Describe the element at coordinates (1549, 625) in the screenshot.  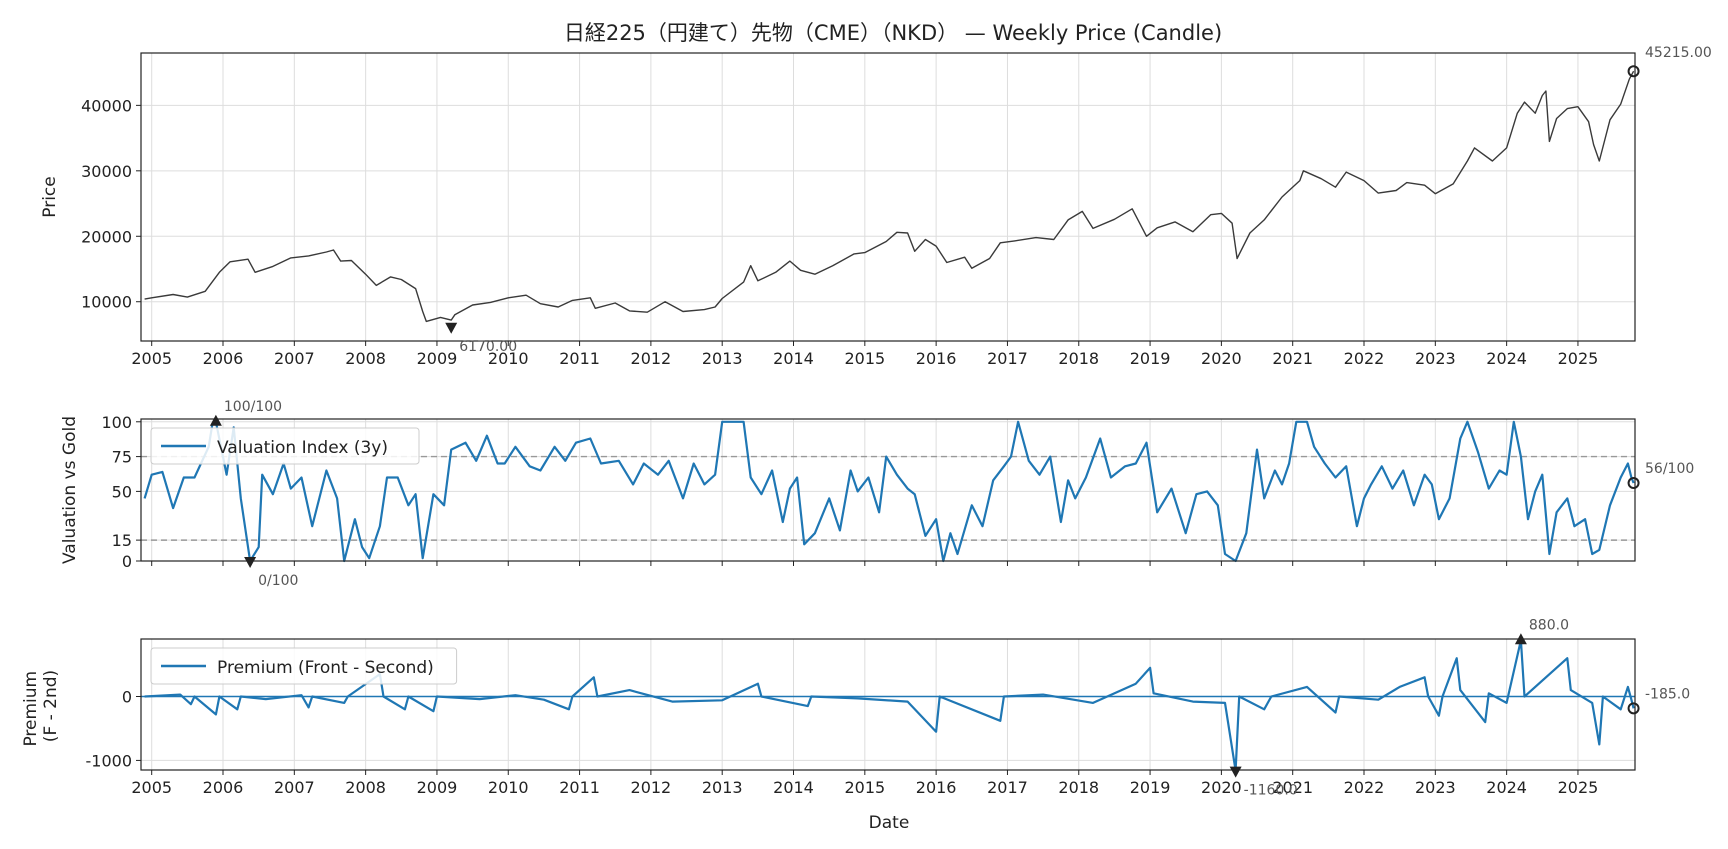
I see `premium-max-label: 880.0` at that location.